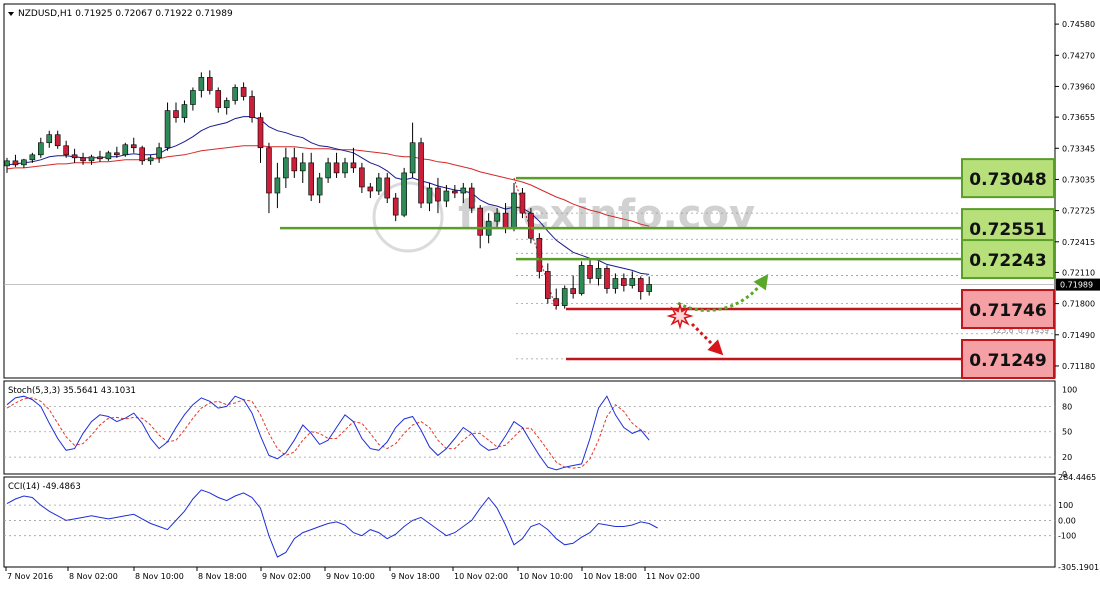 Image resolution: width=1100 pixels, height=592 pixels. What do you see at coordinates (1078, 148) in the screenshot?
I see `price-axis-label: 0.73345` at bounding box center [1078, 148].